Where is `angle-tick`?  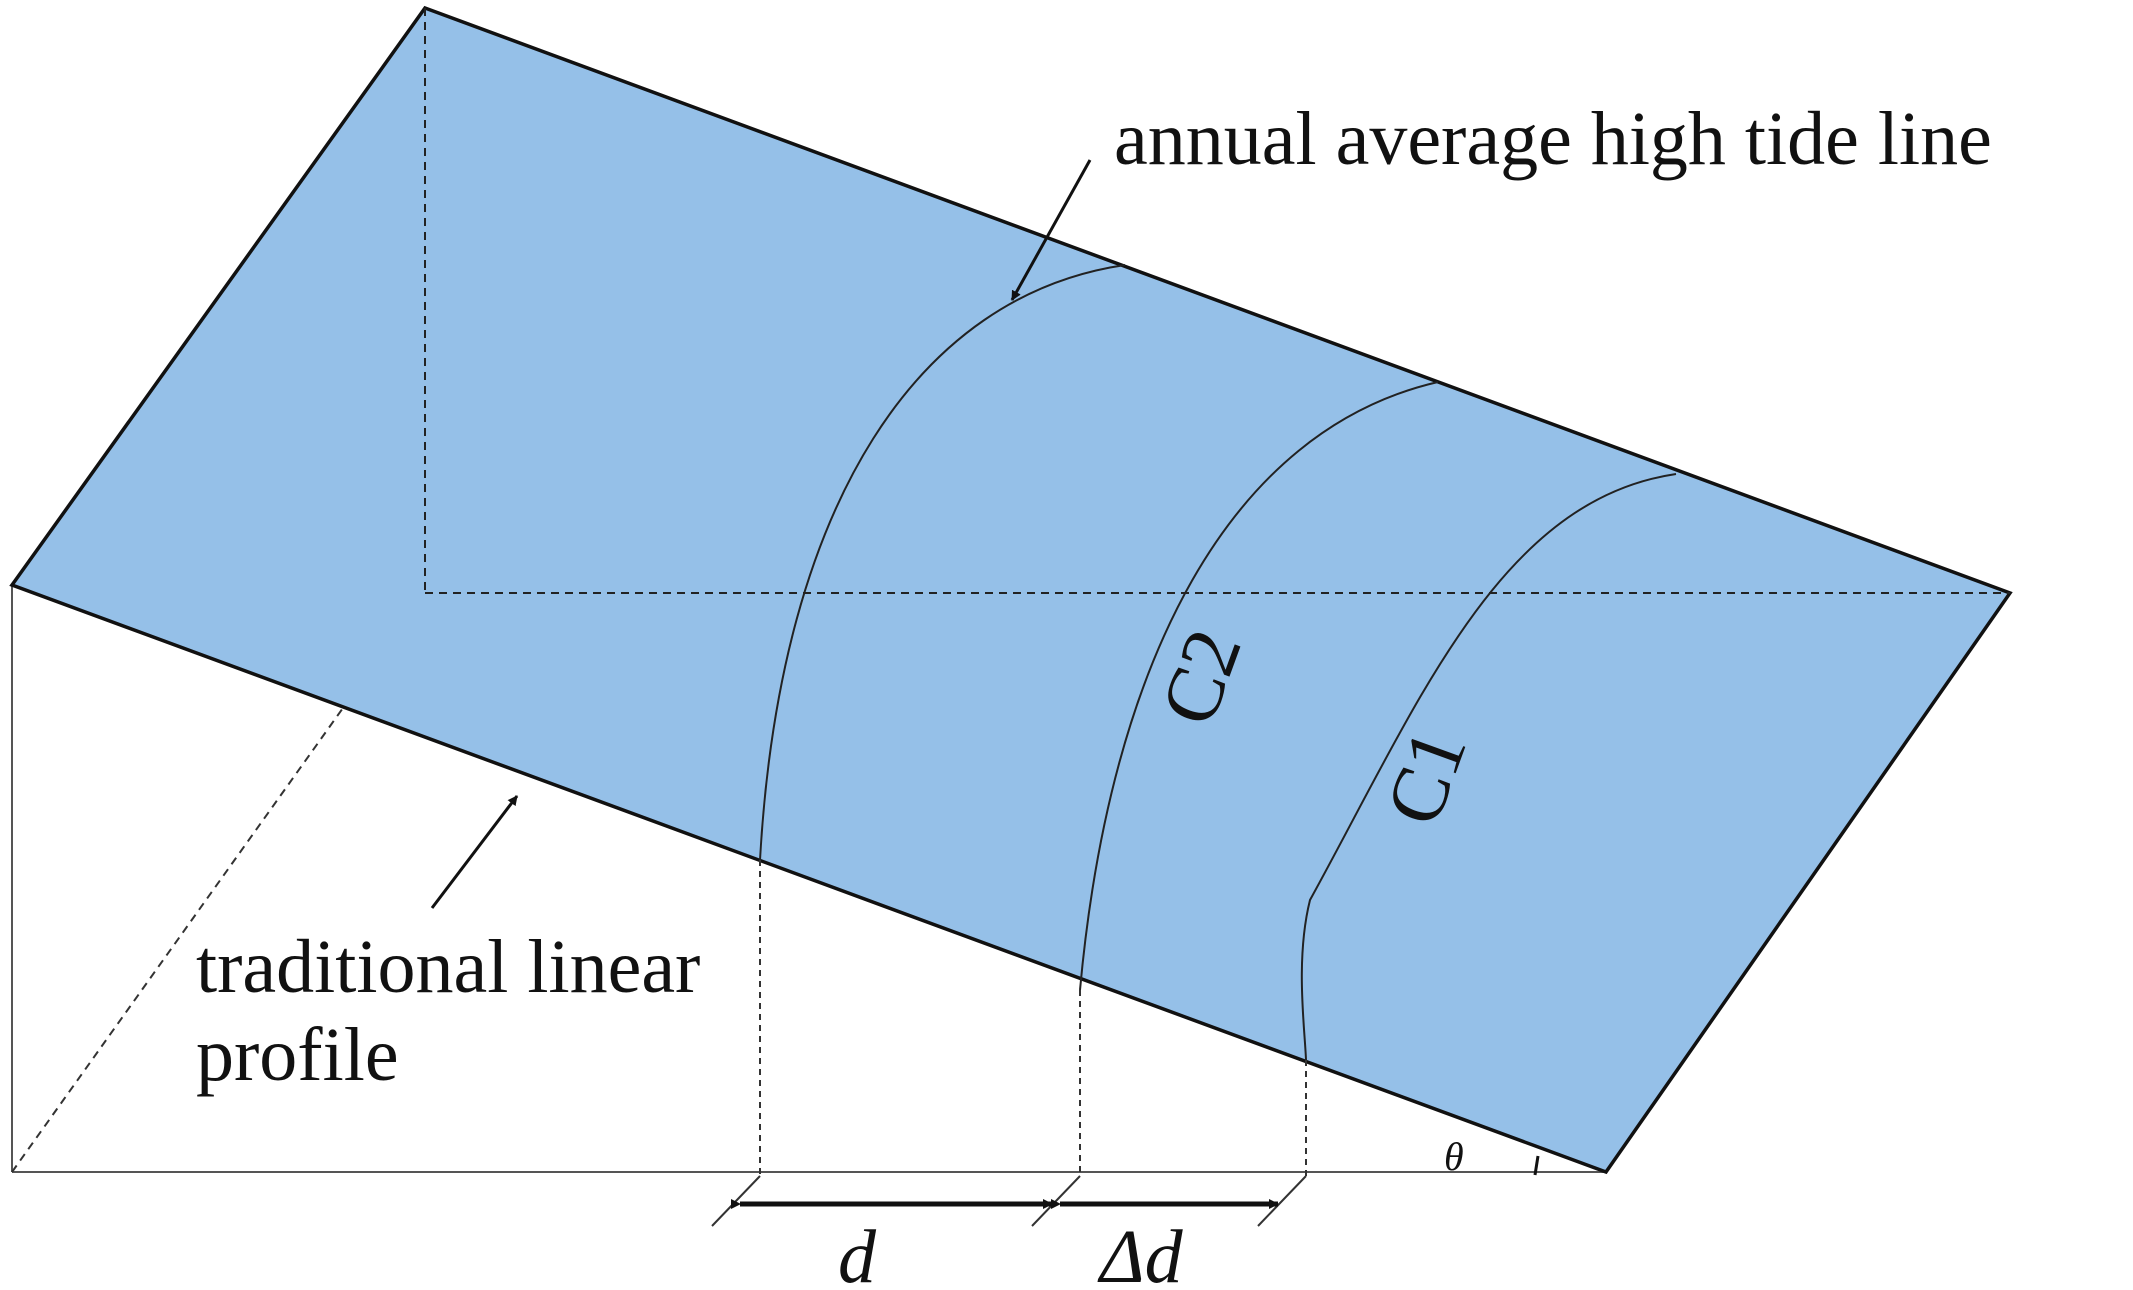 angle-tick is located at coordinates (1536, 1165).